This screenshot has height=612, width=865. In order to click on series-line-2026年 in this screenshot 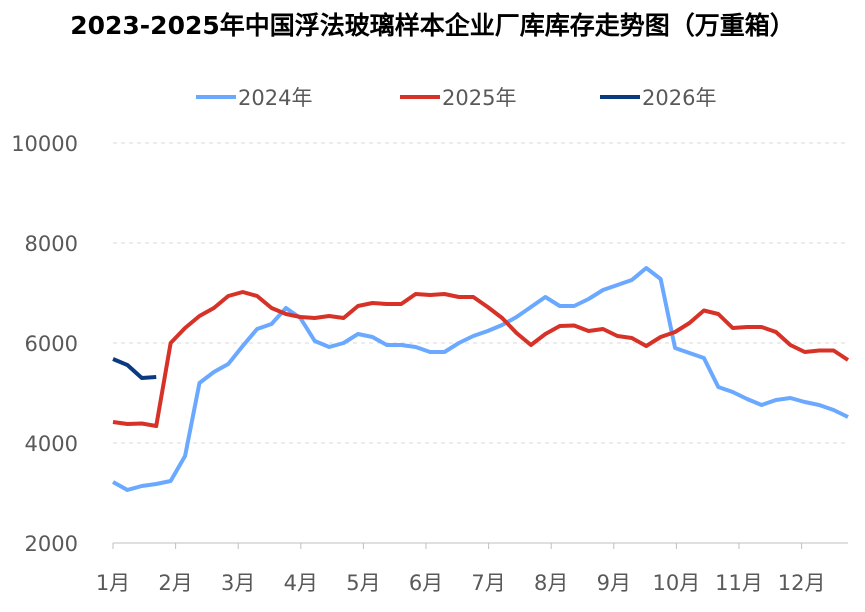, I will do `click(134, 368)`.